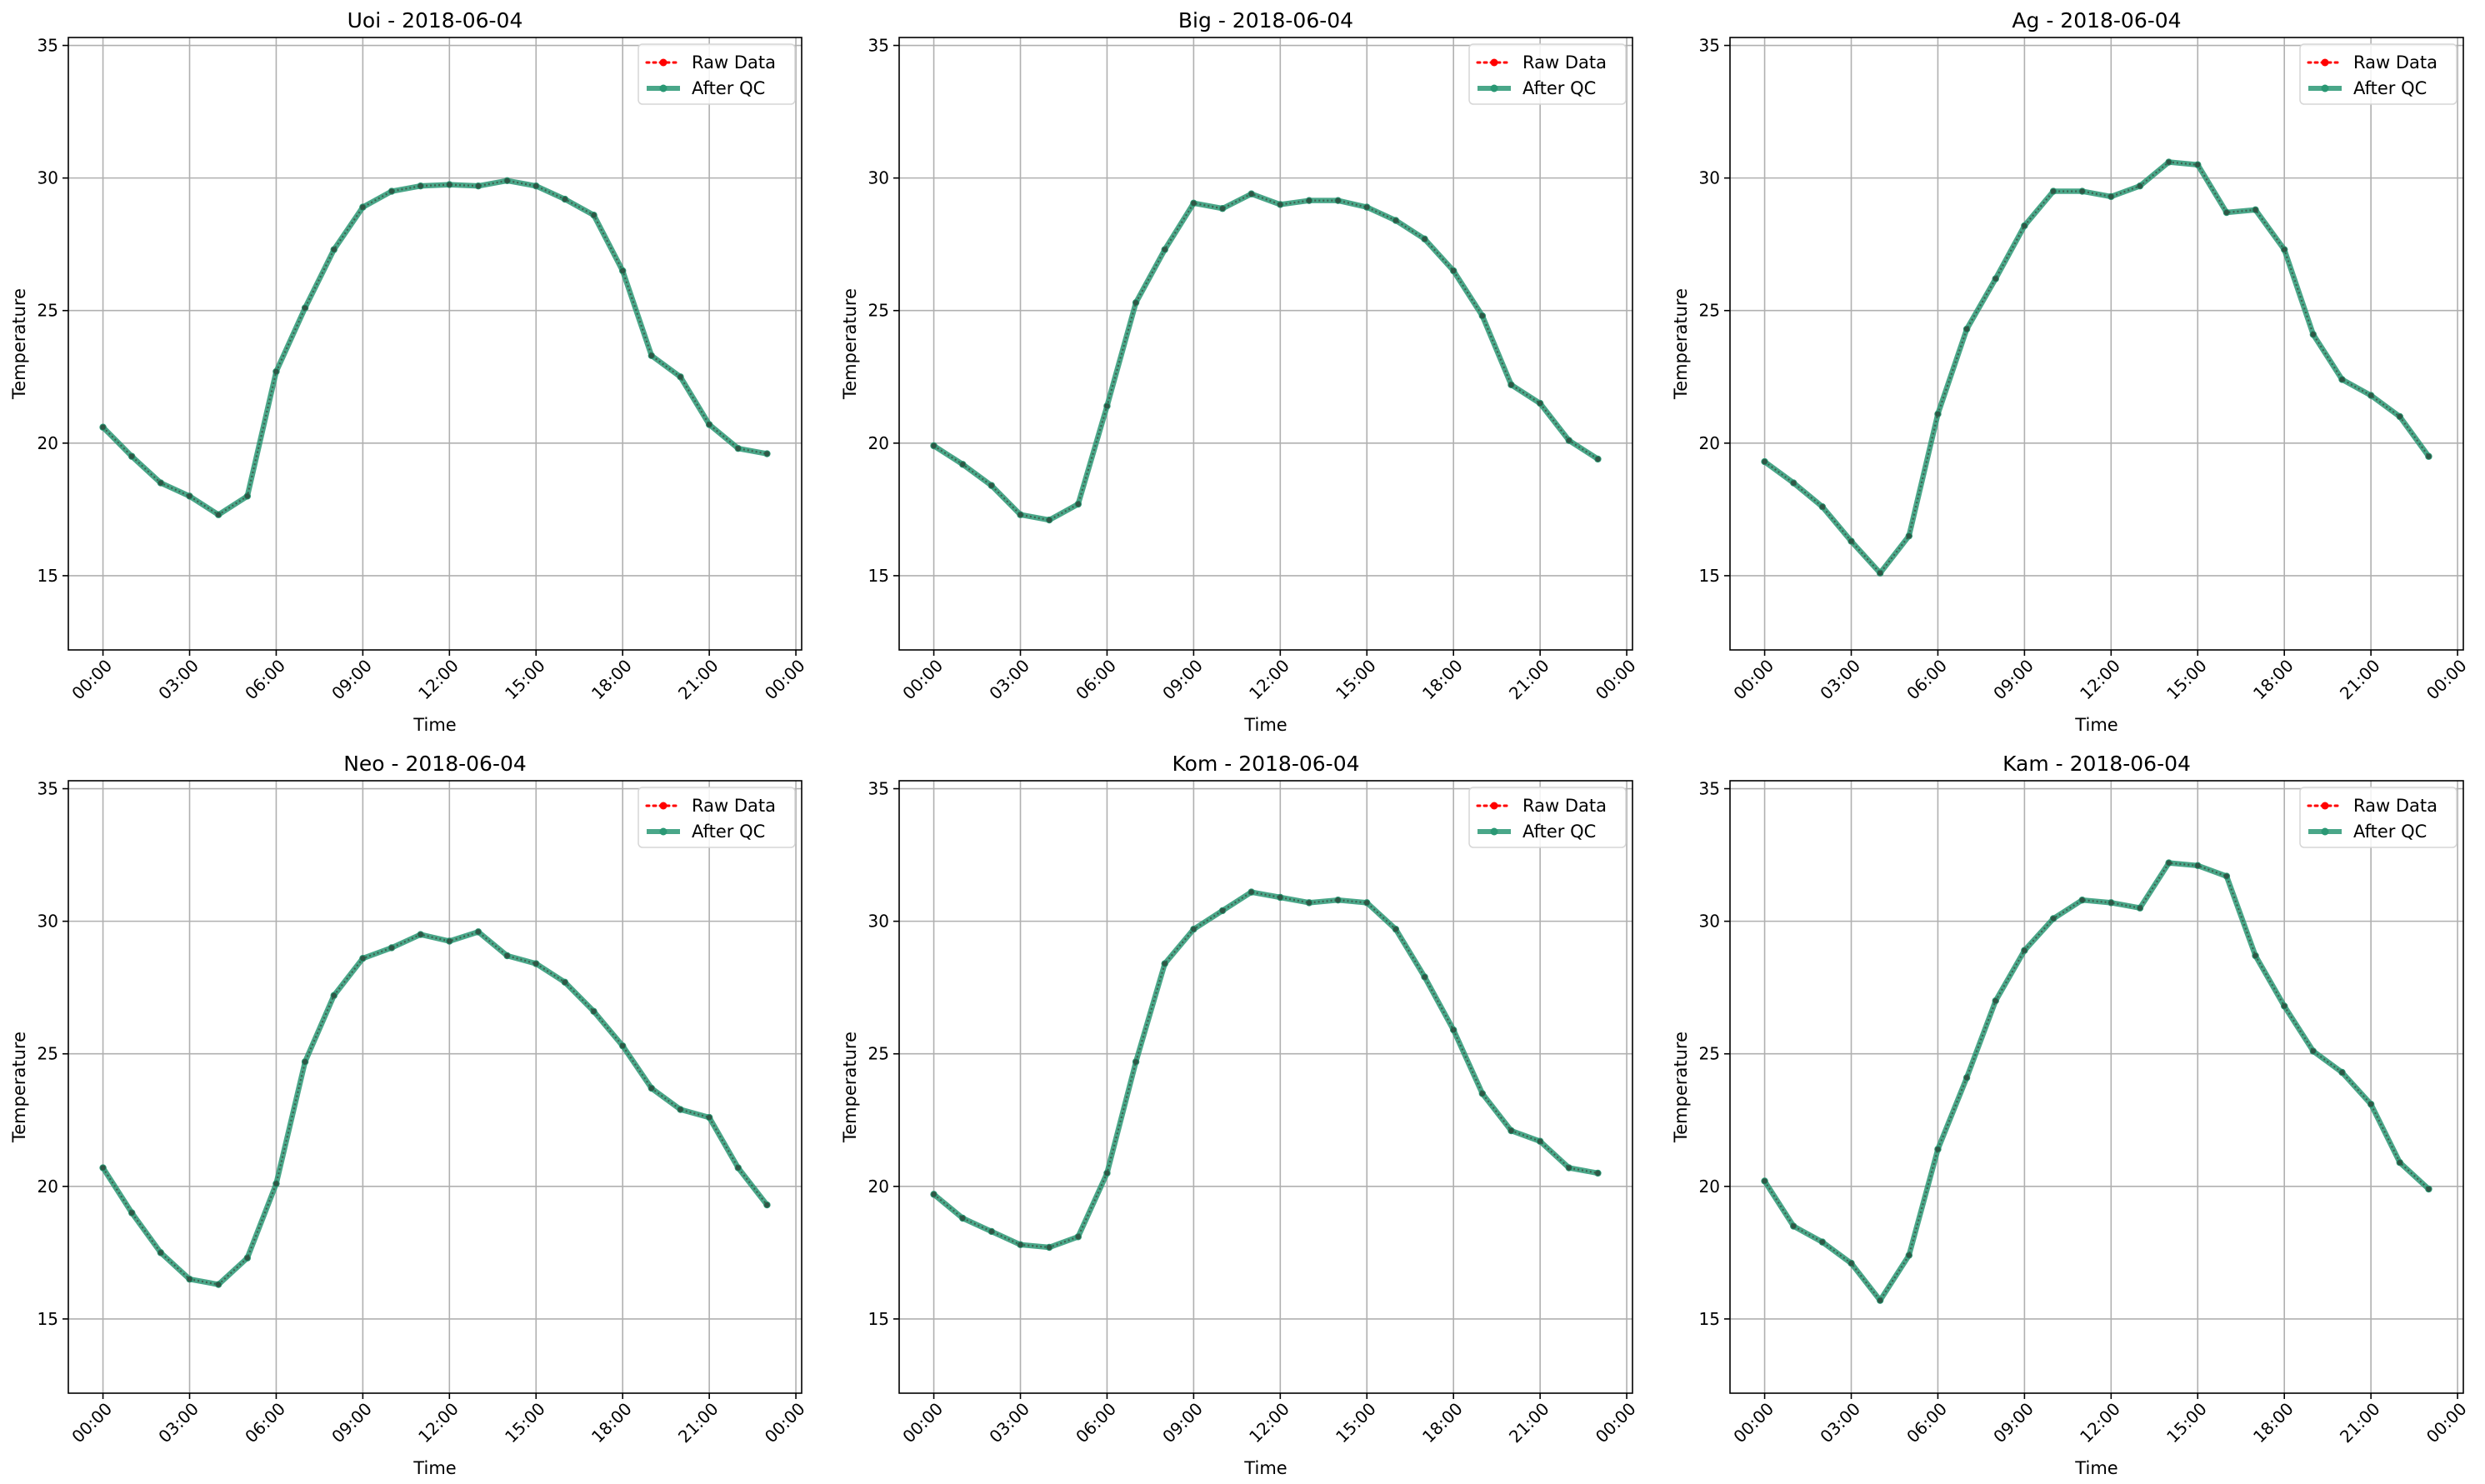 The width and height of the screenshot is (2485, 1484). What do you see at coordinates (1265, 20) in the screenshot?
I see `chart-title: Big - 2018-06-04` at bounding box center [1265, 20].